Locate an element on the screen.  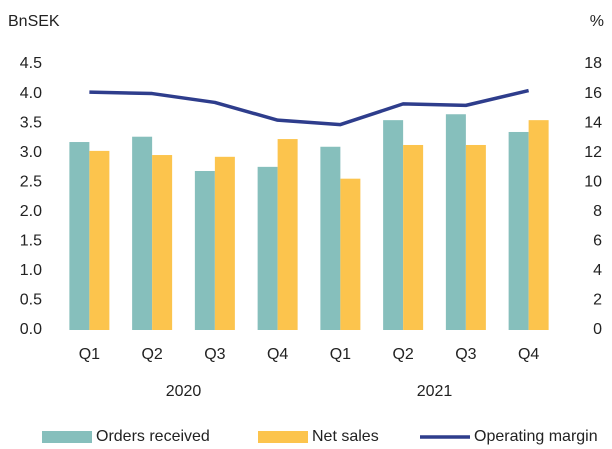
legend-label: Orders received is located at coordinates (153, 436).